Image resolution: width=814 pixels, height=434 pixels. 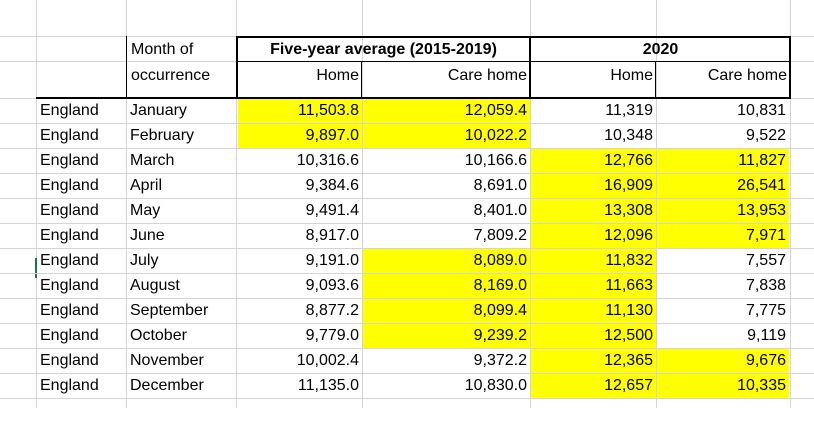 I want to click on month-cell: August, so click(x=155, y=285).